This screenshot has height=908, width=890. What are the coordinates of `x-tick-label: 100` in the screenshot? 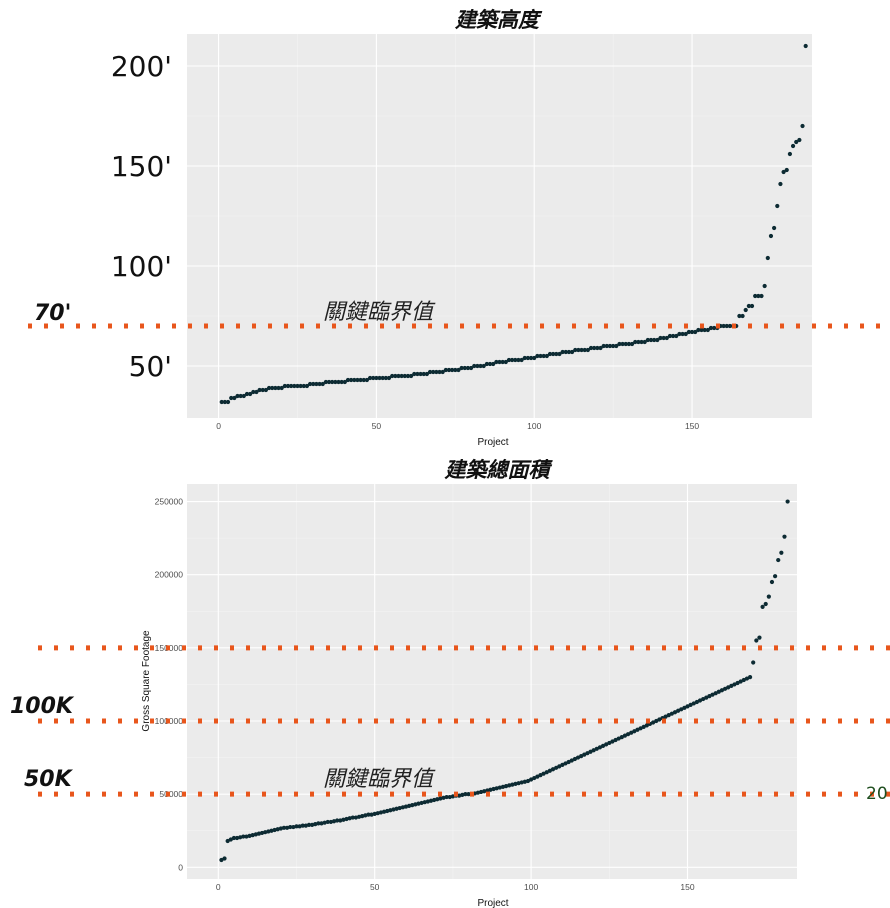 It's located at (531, 887).